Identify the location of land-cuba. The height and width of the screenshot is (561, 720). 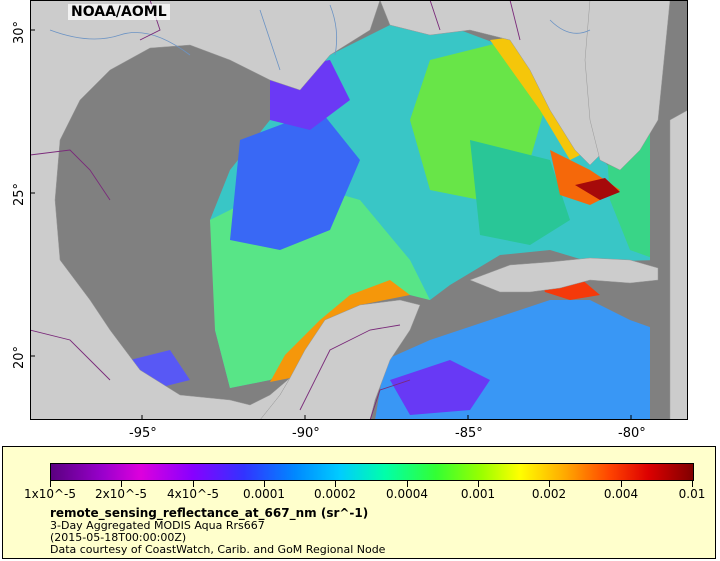
(564, 275).